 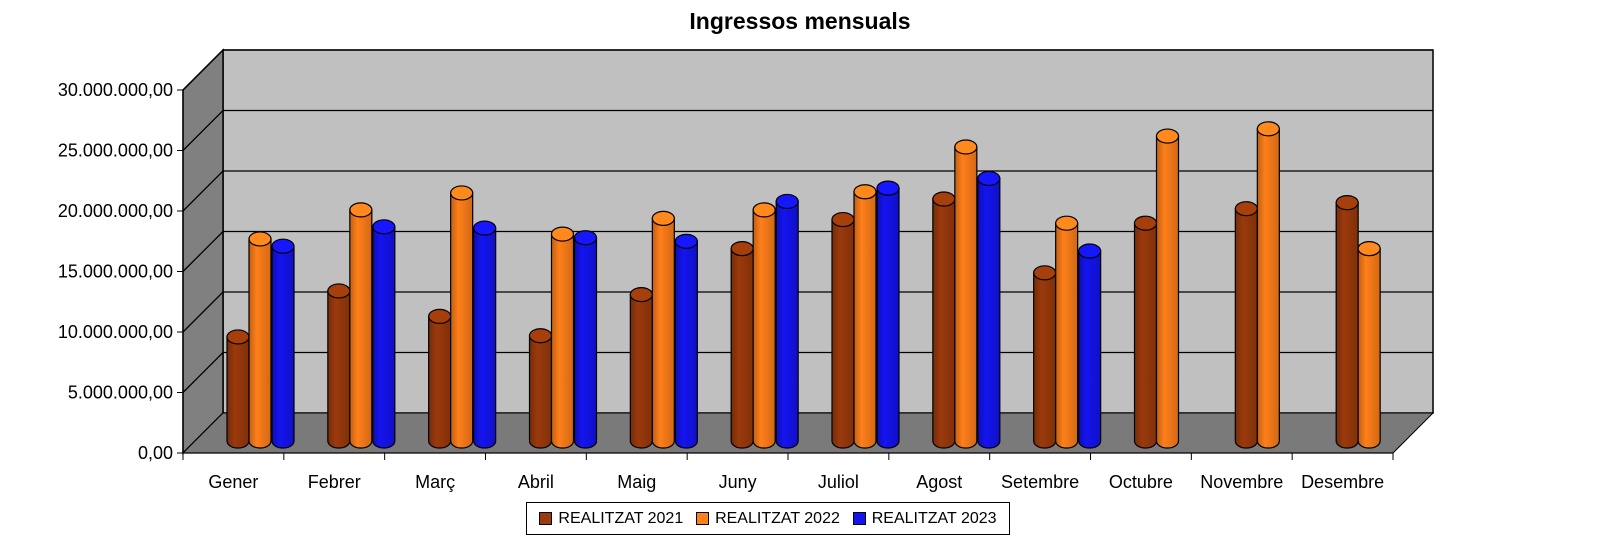 What do you see at coordinates (115, 272) in the screenshot?
I see `y-tick-label: 15.000.000,00` at bounding box center [115, 272].